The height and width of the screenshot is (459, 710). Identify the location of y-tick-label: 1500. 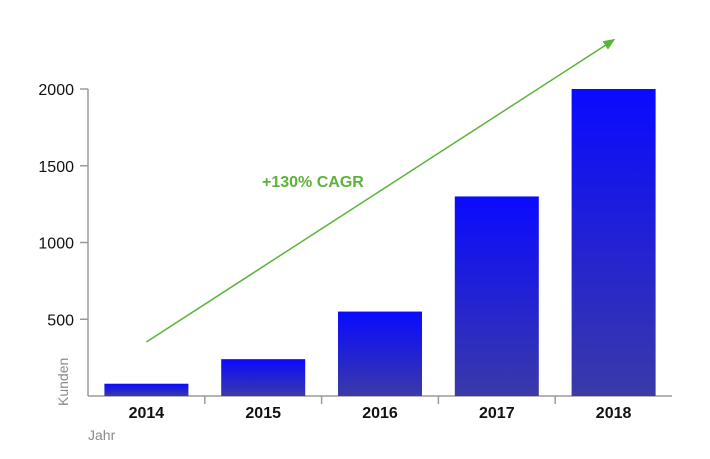
(56, 167).